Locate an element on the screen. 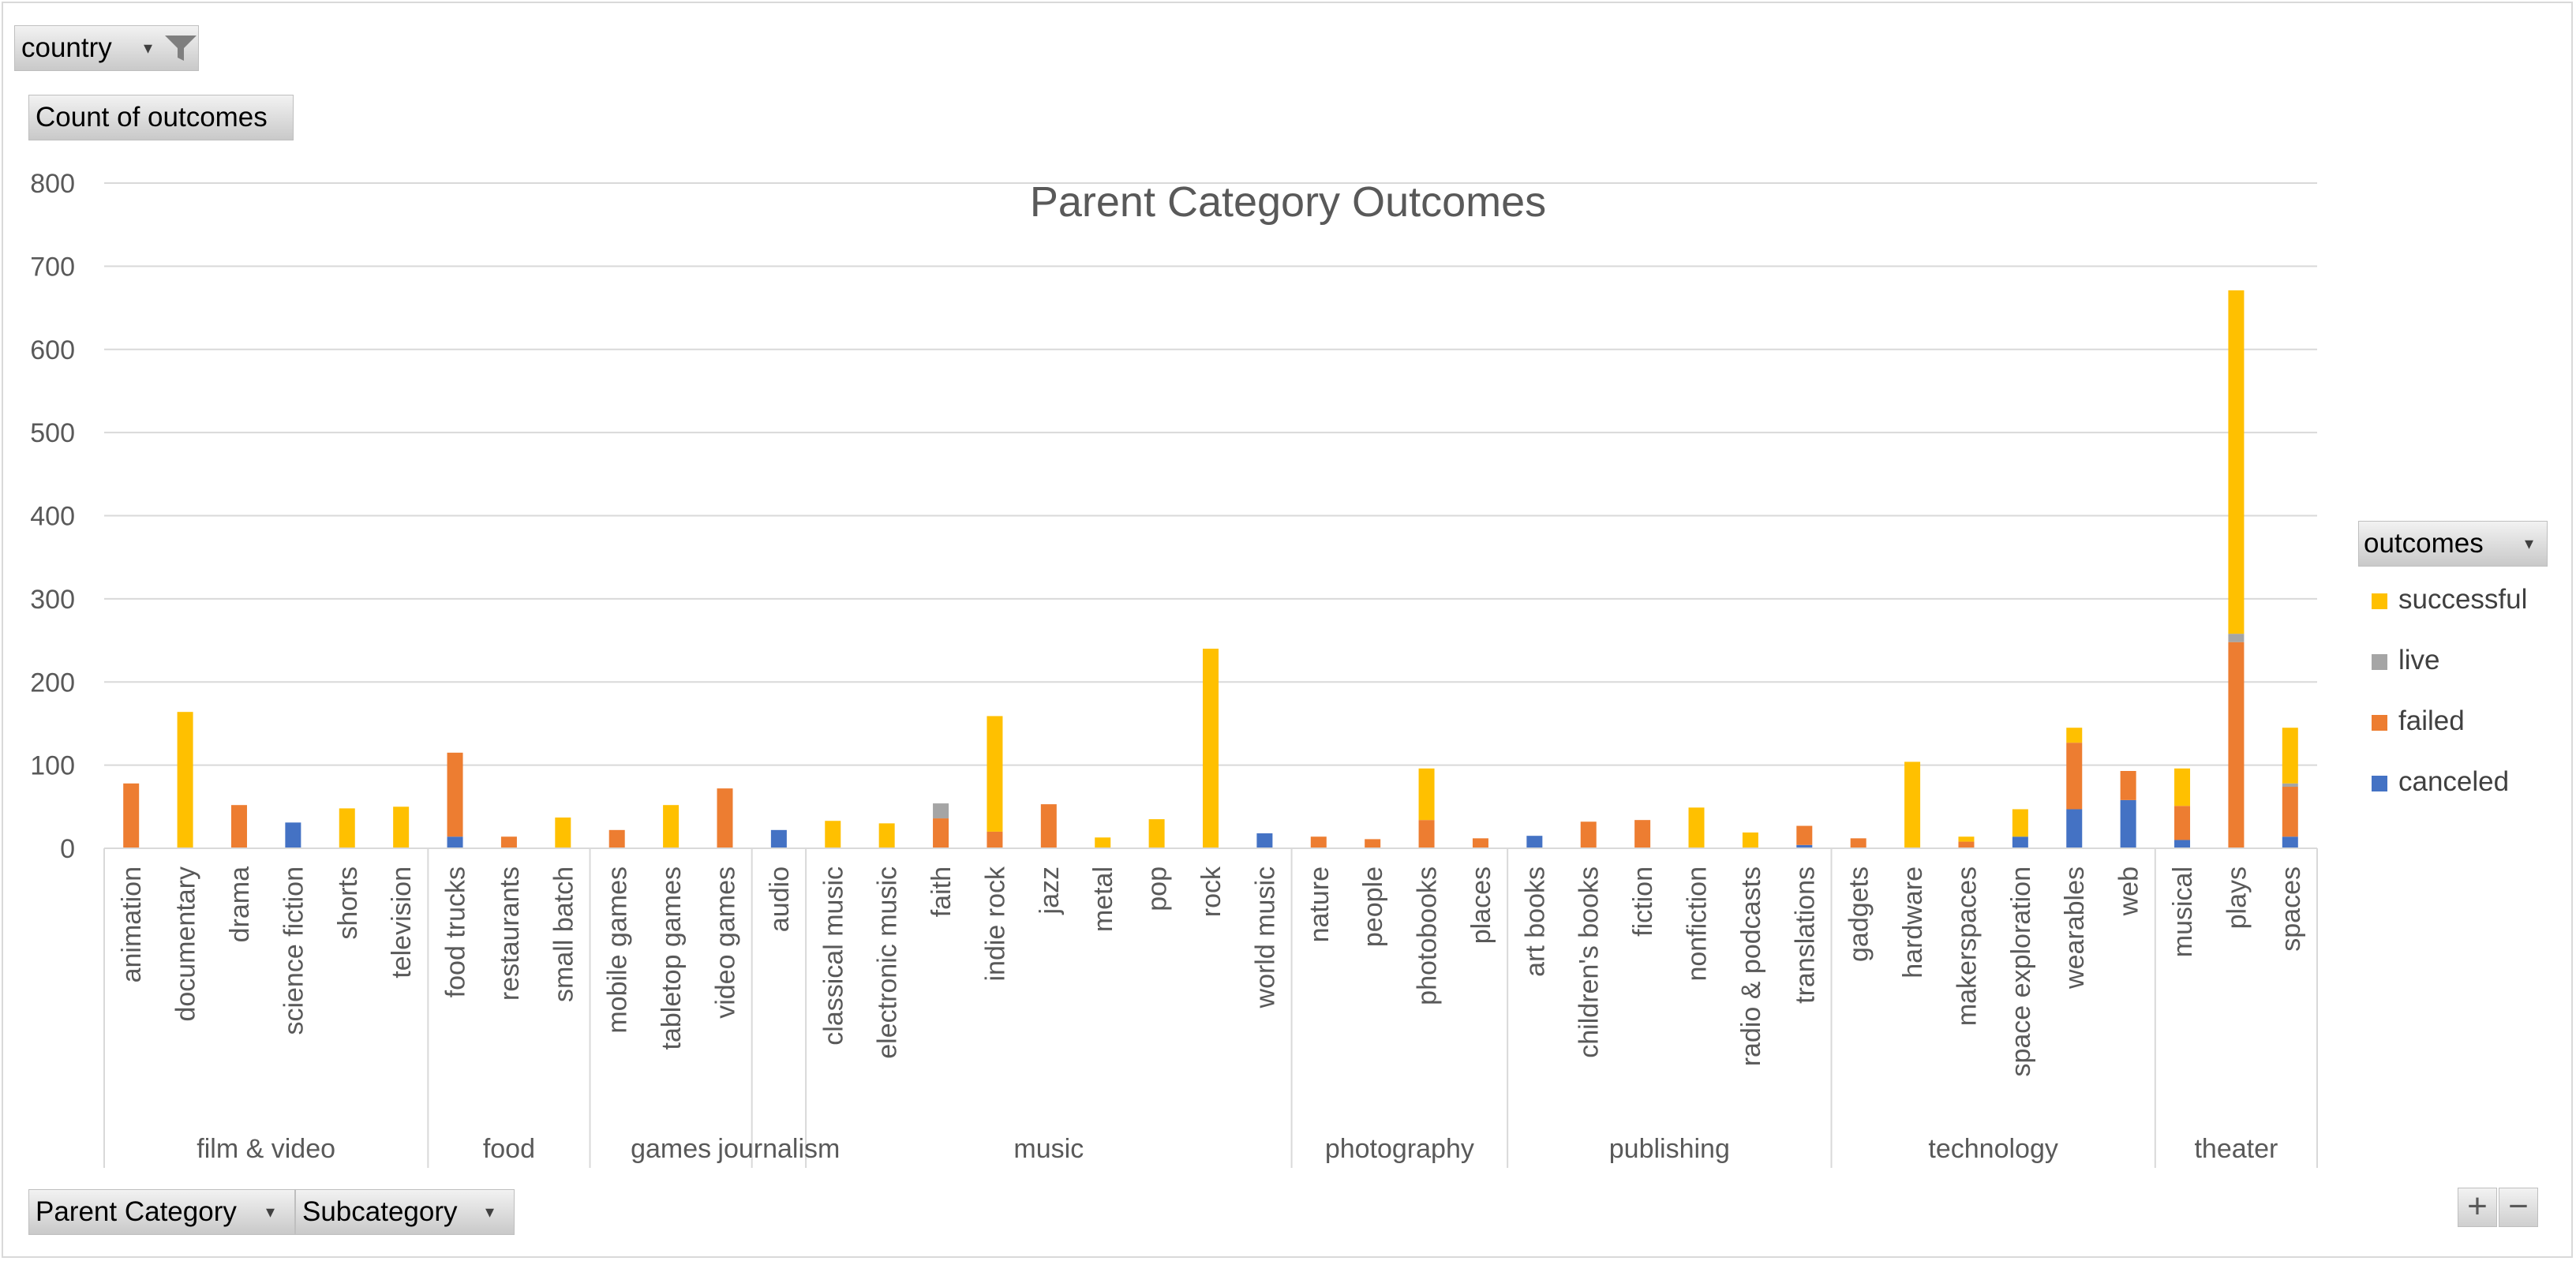 The height and width of the screenshot is (1261, 2576). filter-icon is located at coordinates (181, 48).